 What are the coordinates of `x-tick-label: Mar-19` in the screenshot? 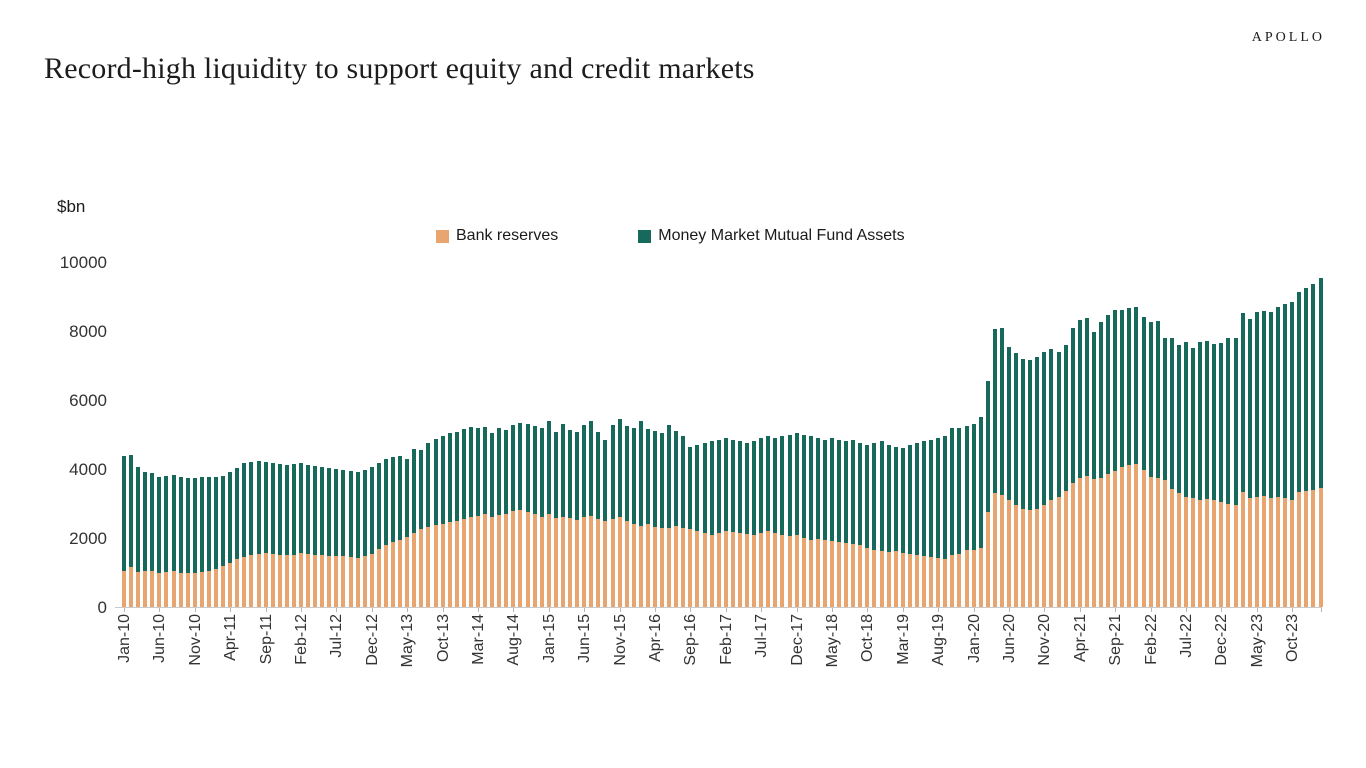 It's located at (903, 639).